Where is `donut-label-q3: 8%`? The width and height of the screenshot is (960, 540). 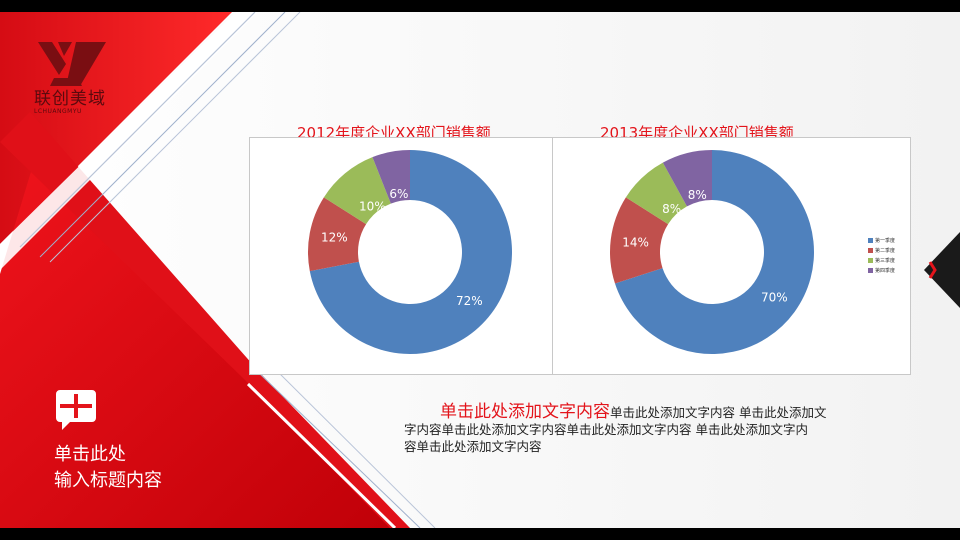 donut-label-q3: 8% is located at coordinates (671, 209).